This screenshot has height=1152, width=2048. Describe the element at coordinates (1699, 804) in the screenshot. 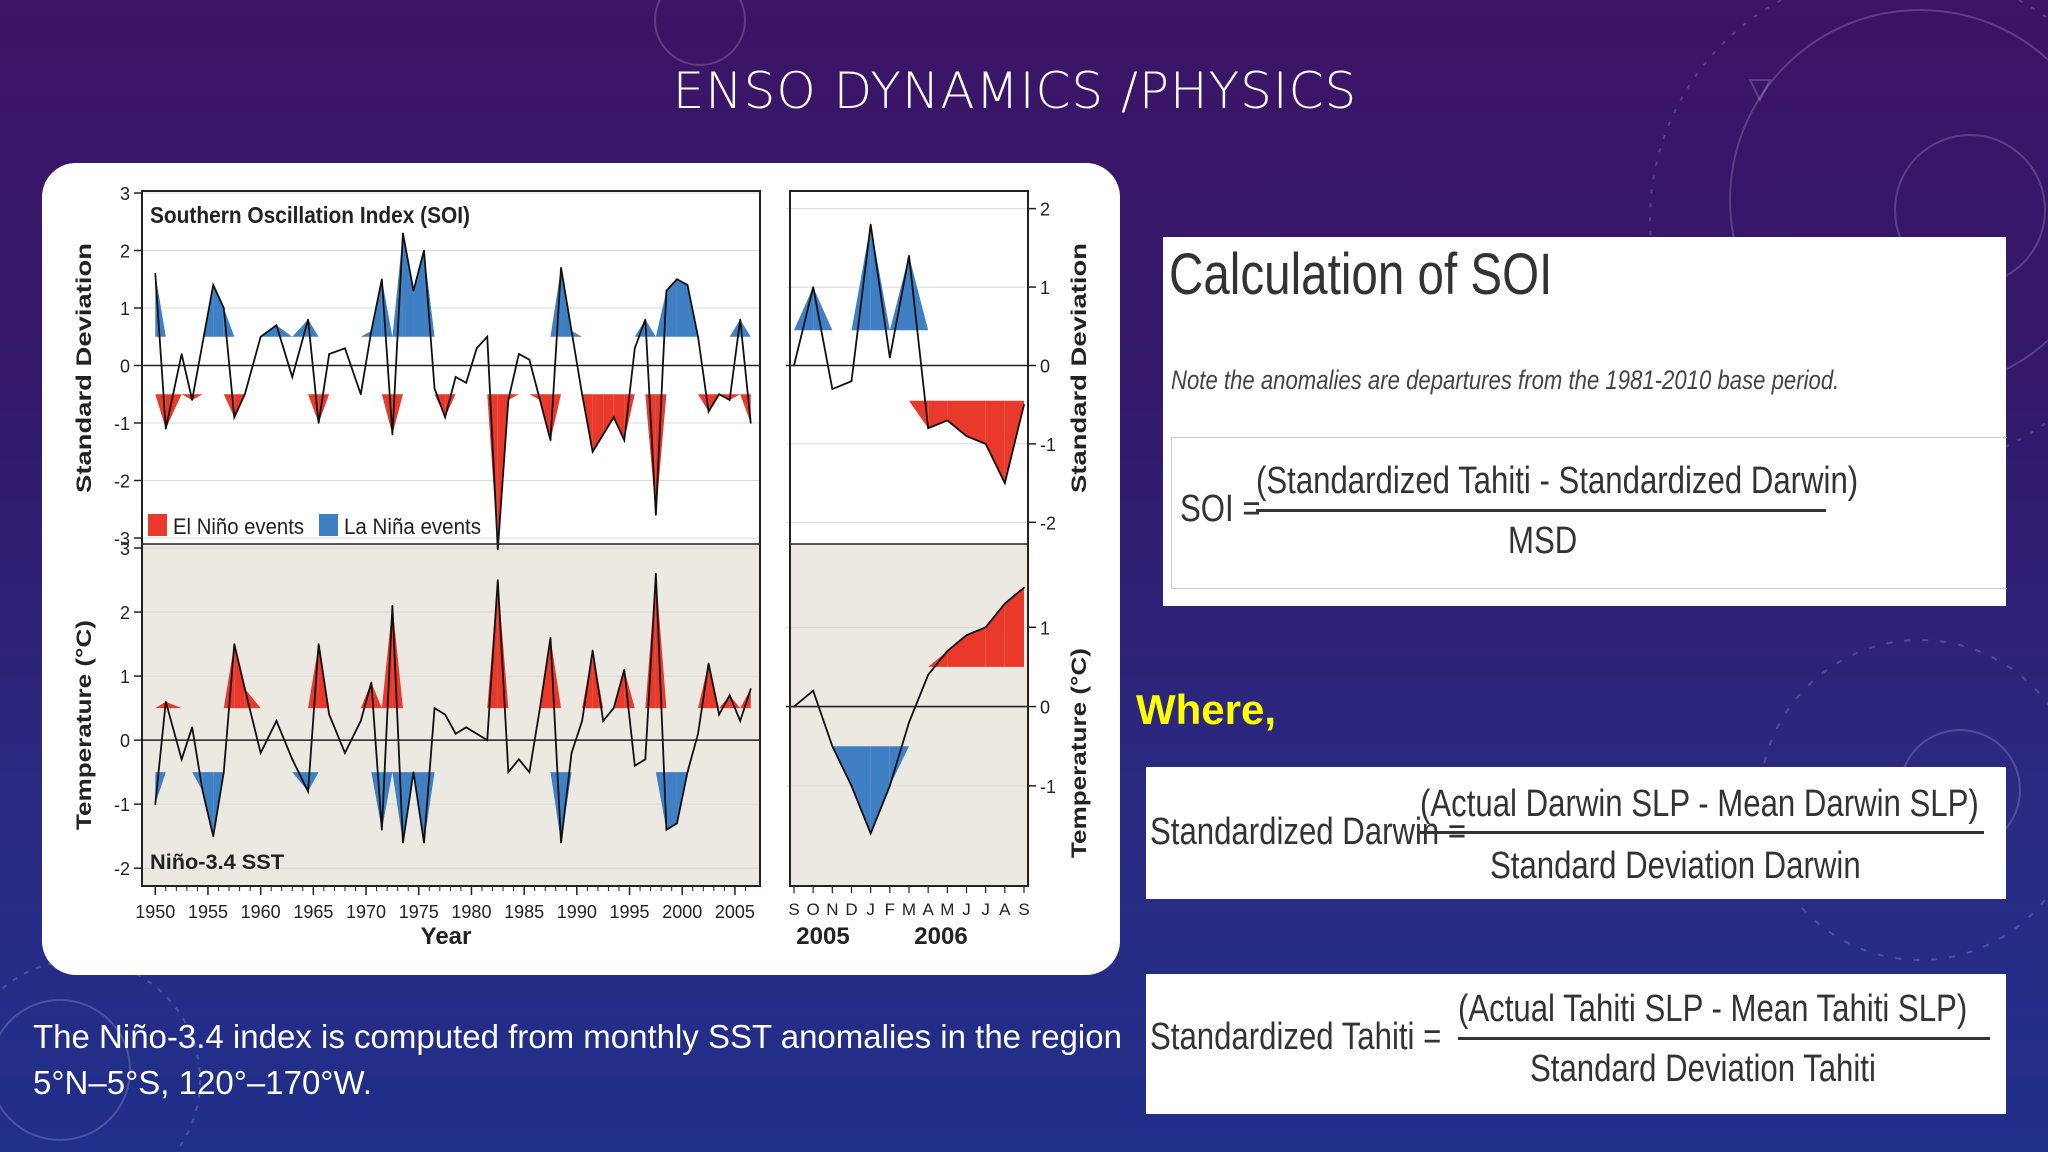

I see `darwin-formula-numerator: (Actual Darwin SLP - Mean Darwin SLP)` at that location.